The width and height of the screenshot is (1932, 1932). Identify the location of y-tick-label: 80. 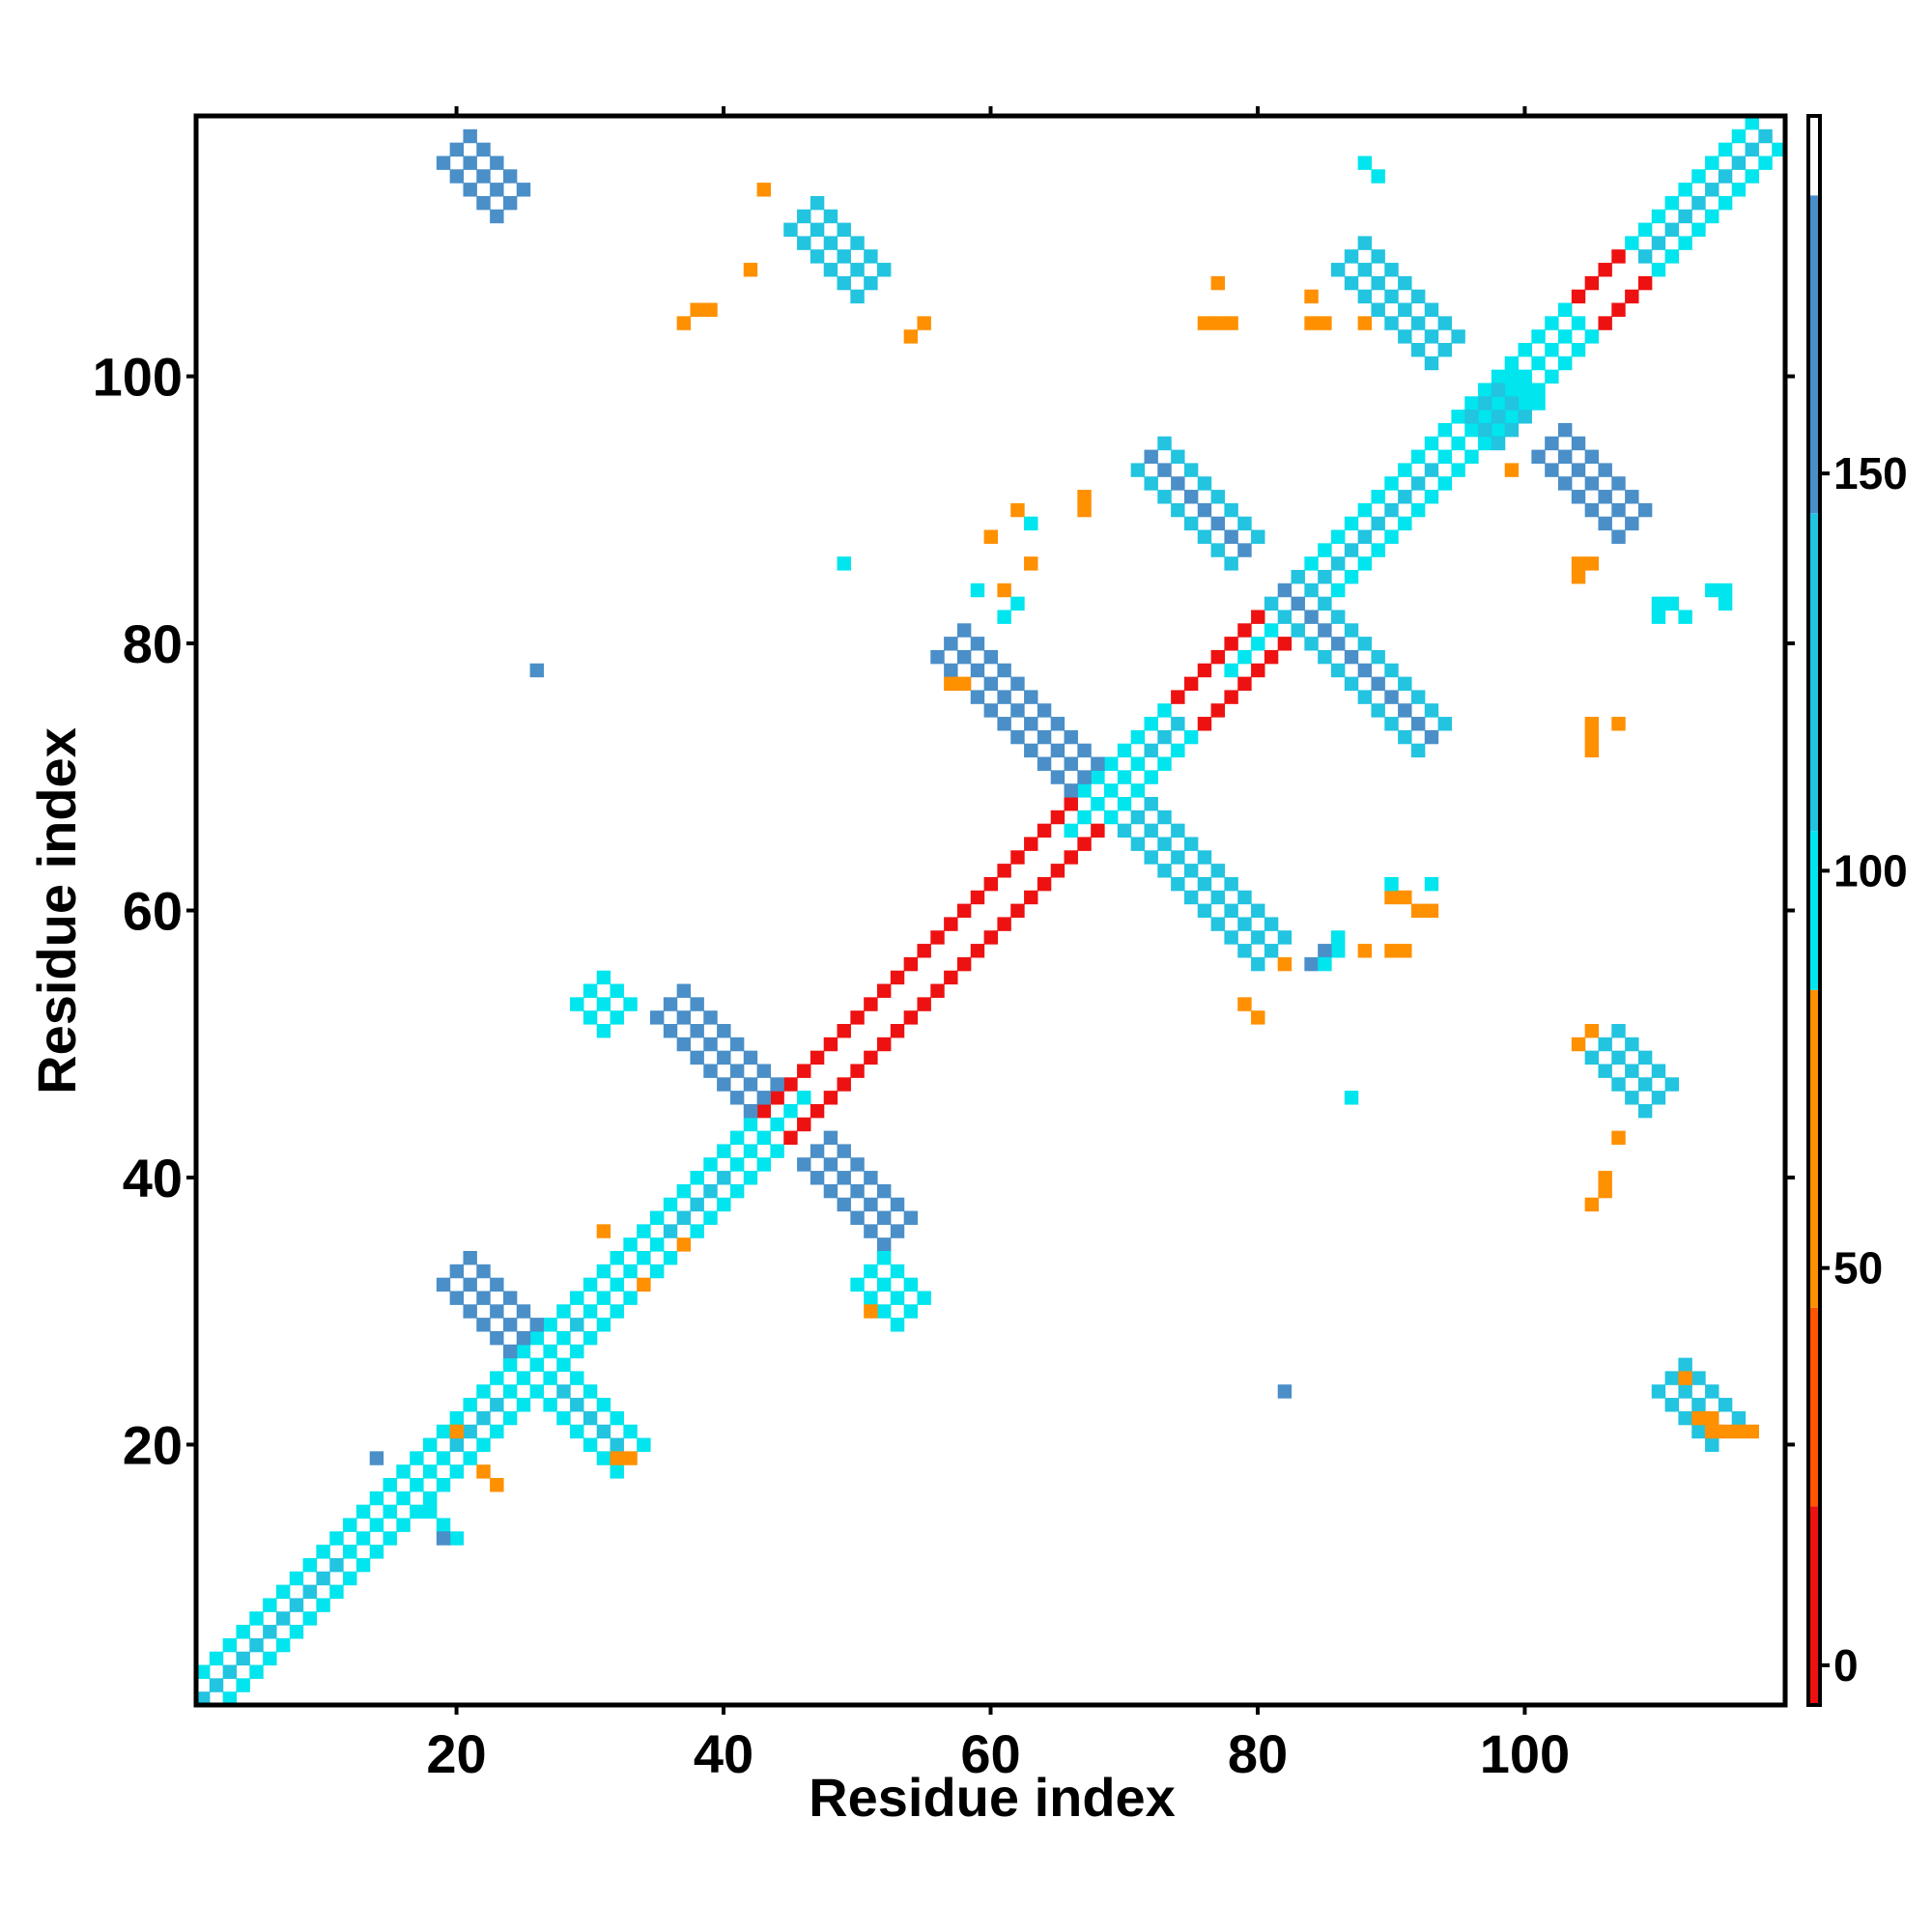
(153, 643).